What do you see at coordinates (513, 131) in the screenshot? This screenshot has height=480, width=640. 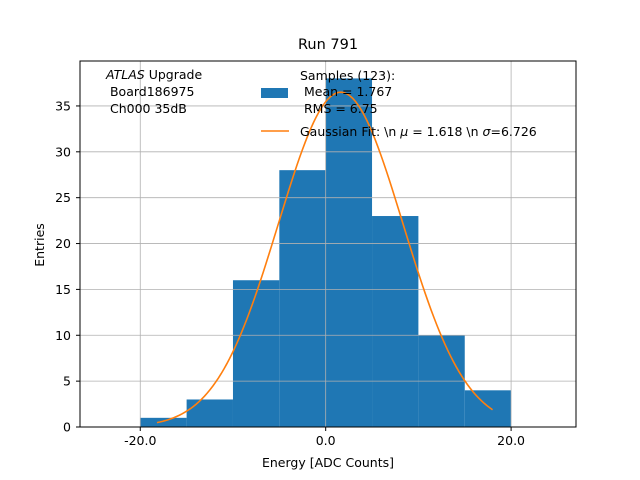 I see `legend-fit-sigma-value: =6.726` at bounding box center [513, 131].